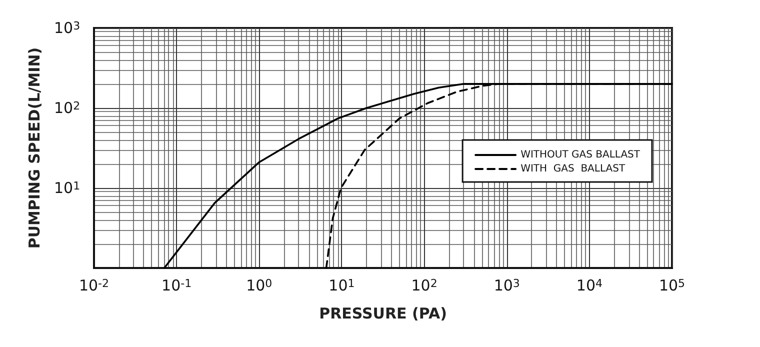 This screenshot has height=347, width=760. Describe the element at coordinates (35, 148) in the screenshot. I see `y-axis-title: PUMPING SPEED(L/MIN)` at that location.